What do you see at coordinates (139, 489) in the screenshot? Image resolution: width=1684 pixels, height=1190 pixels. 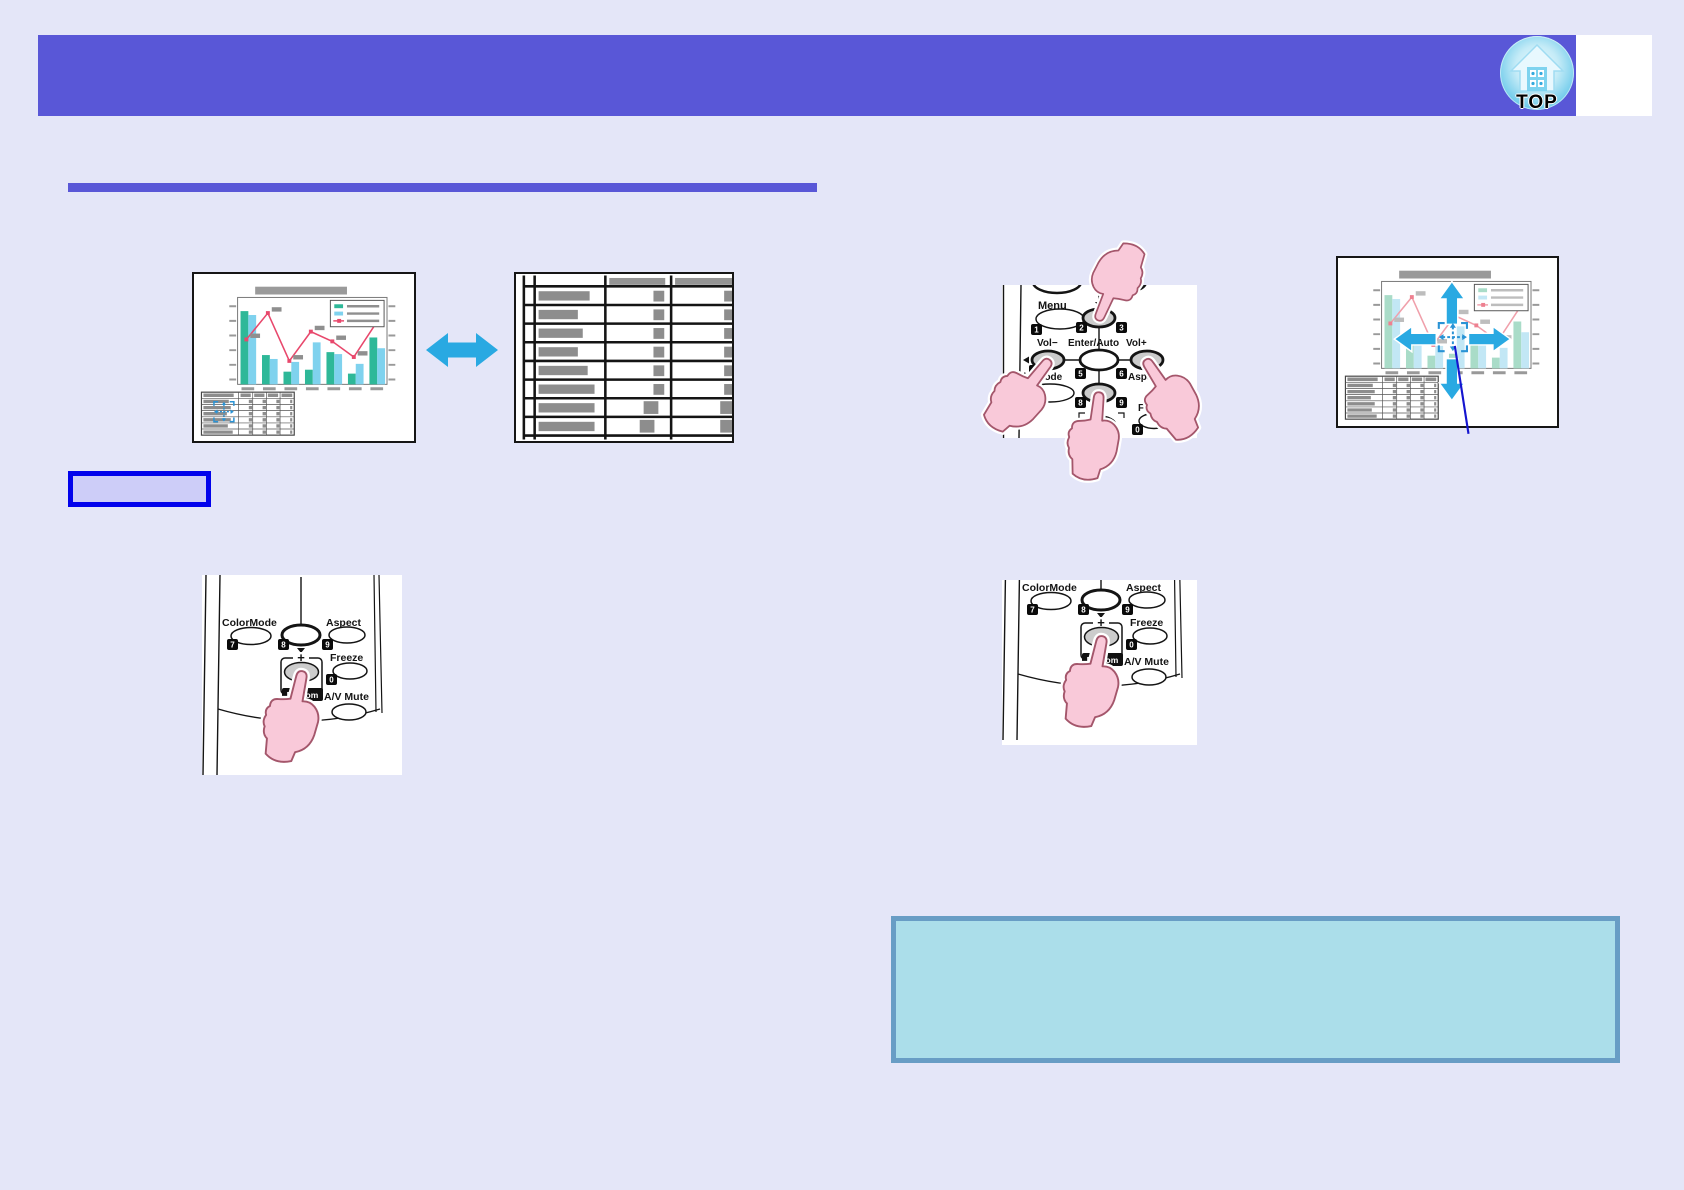 I see `procedure-label-box` at bounding box center [139, 489].